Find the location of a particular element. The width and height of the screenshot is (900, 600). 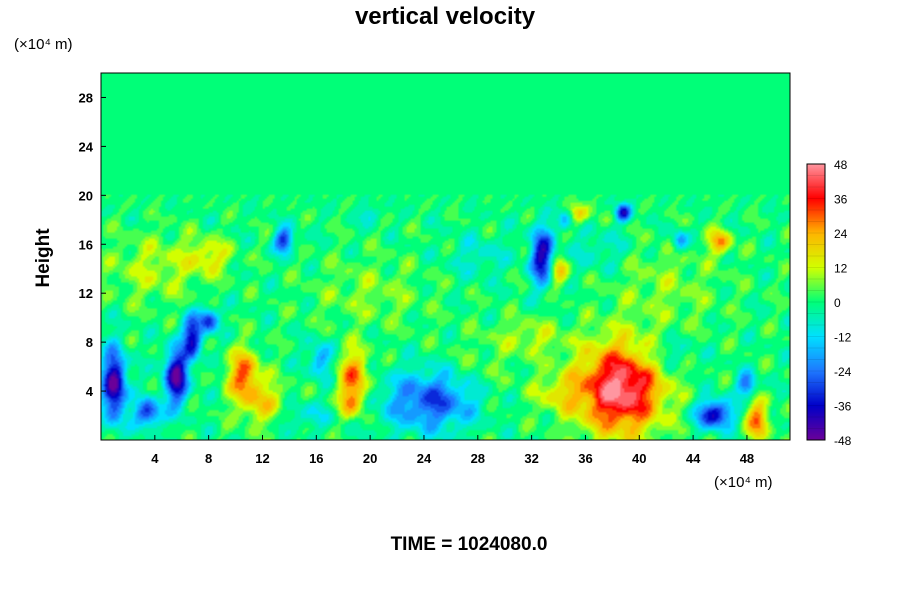

colorbar-tick-label: 36 is located at coordinates (841, 200).